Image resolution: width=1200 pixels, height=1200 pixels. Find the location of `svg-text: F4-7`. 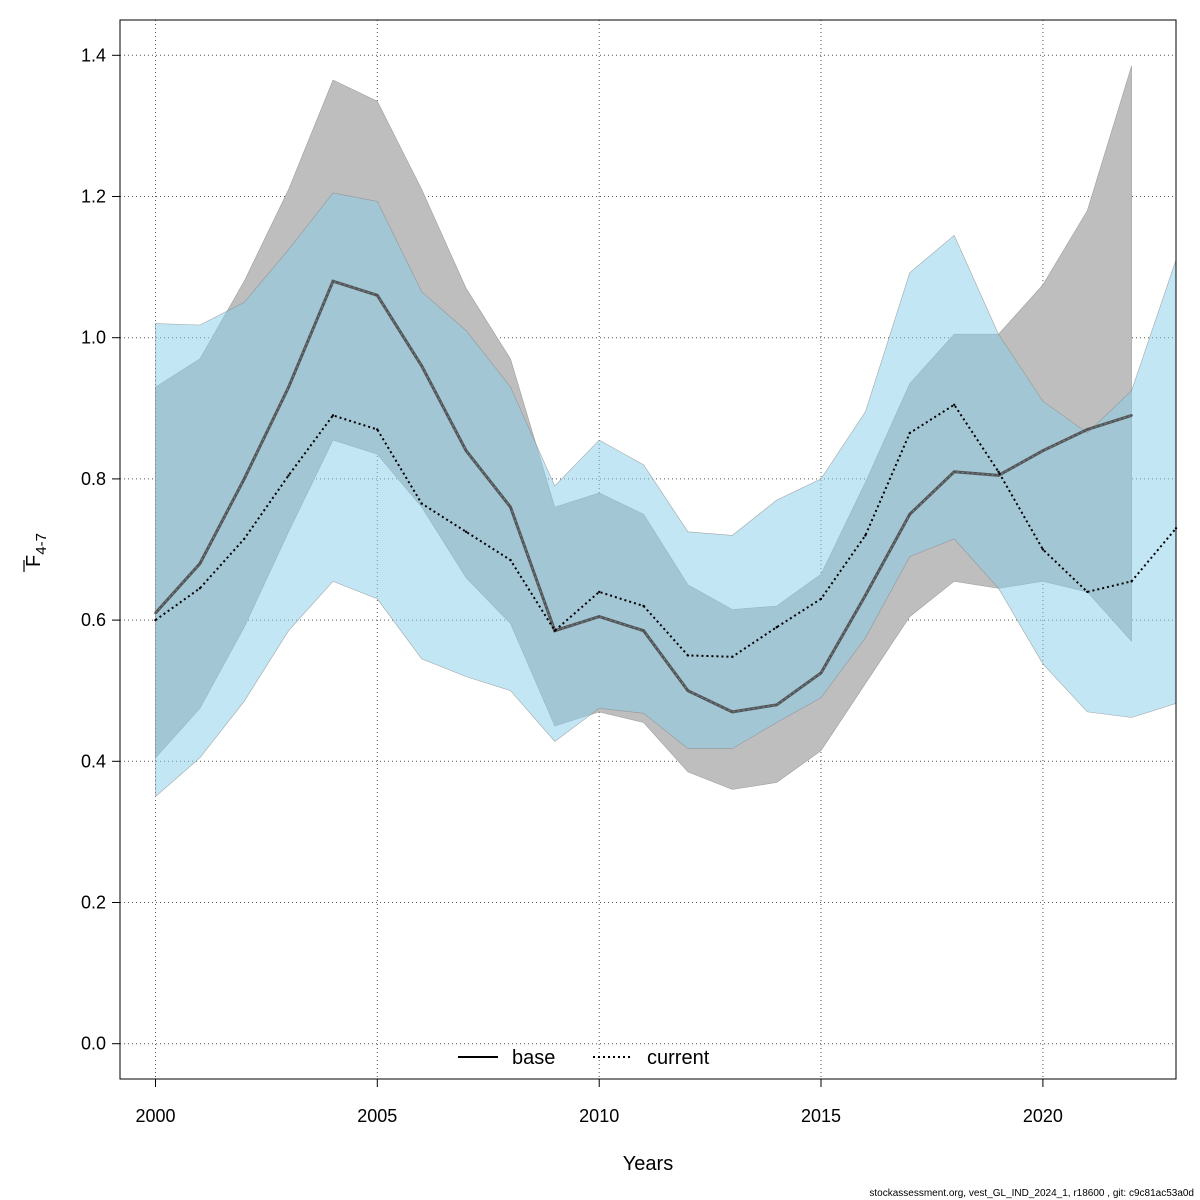

svg-text: F4-7 is located at coordinates (36, 550).